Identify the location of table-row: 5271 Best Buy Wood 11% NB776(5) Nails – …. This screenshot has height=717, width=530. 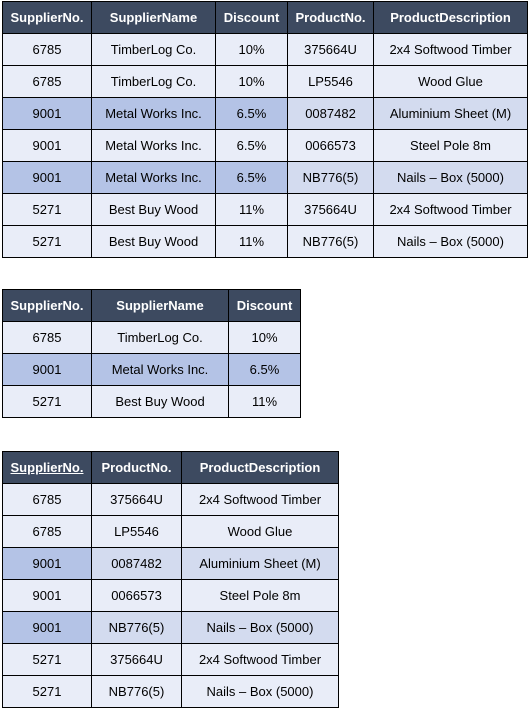
(265, 241).